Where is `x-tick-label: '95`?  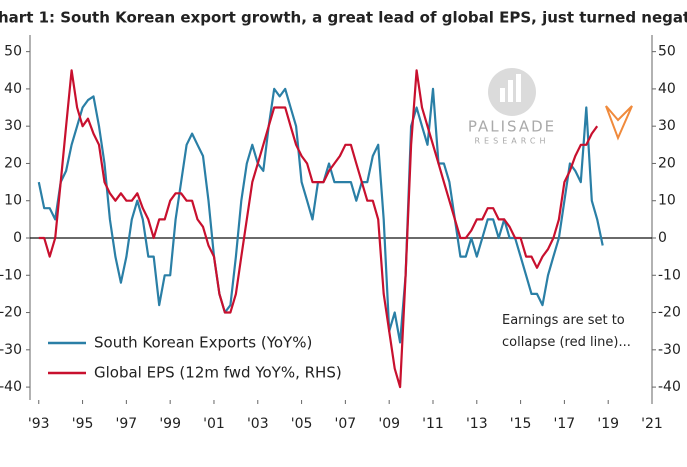 x-tick-label: '95 is located at coordinates (83, 424).